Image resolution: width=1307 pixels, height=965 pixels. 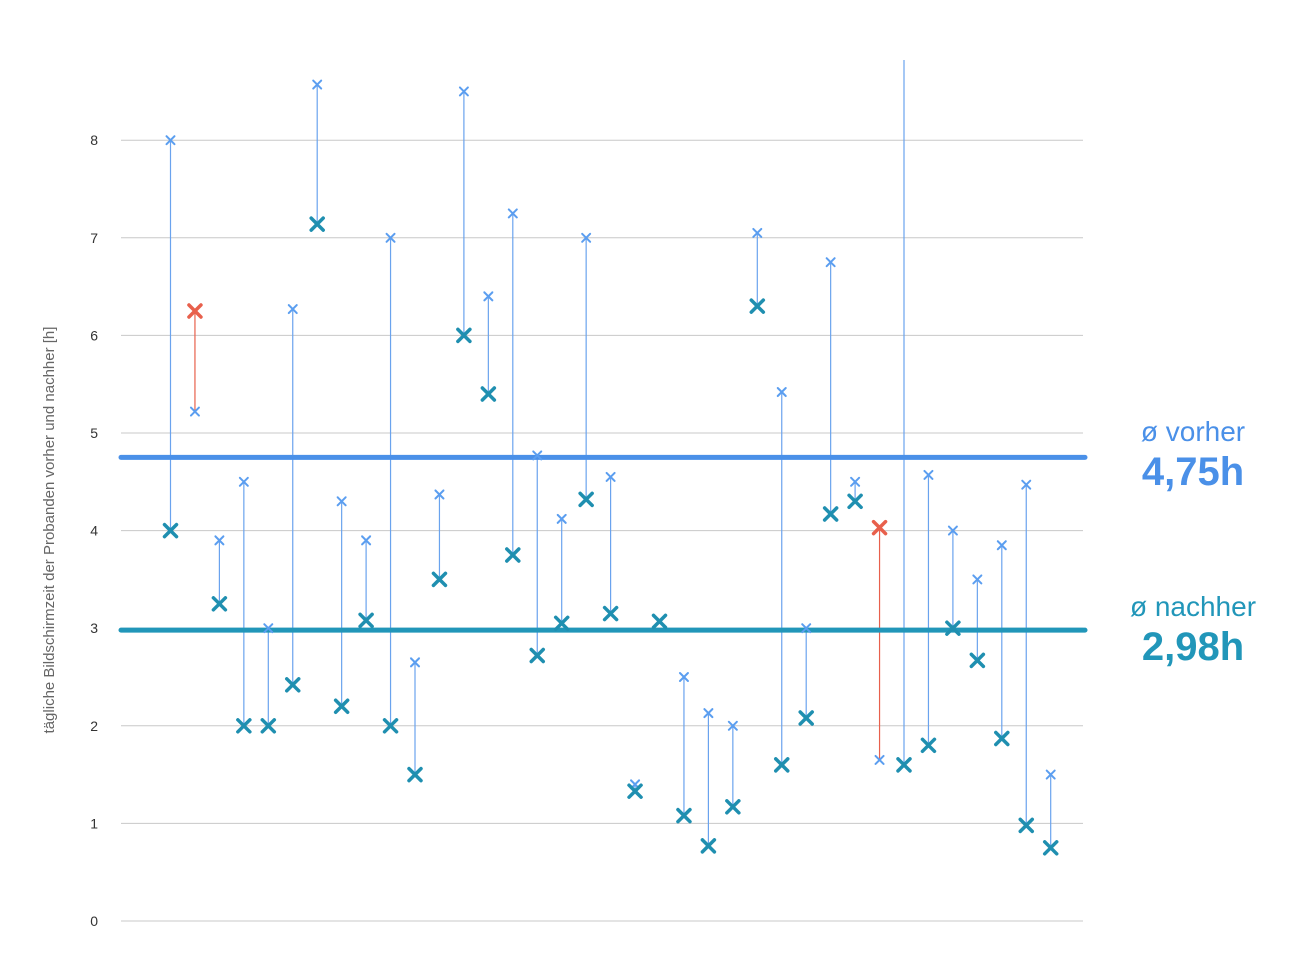 I want to click on y-tick-label: 5, so click(x=94, y=433).